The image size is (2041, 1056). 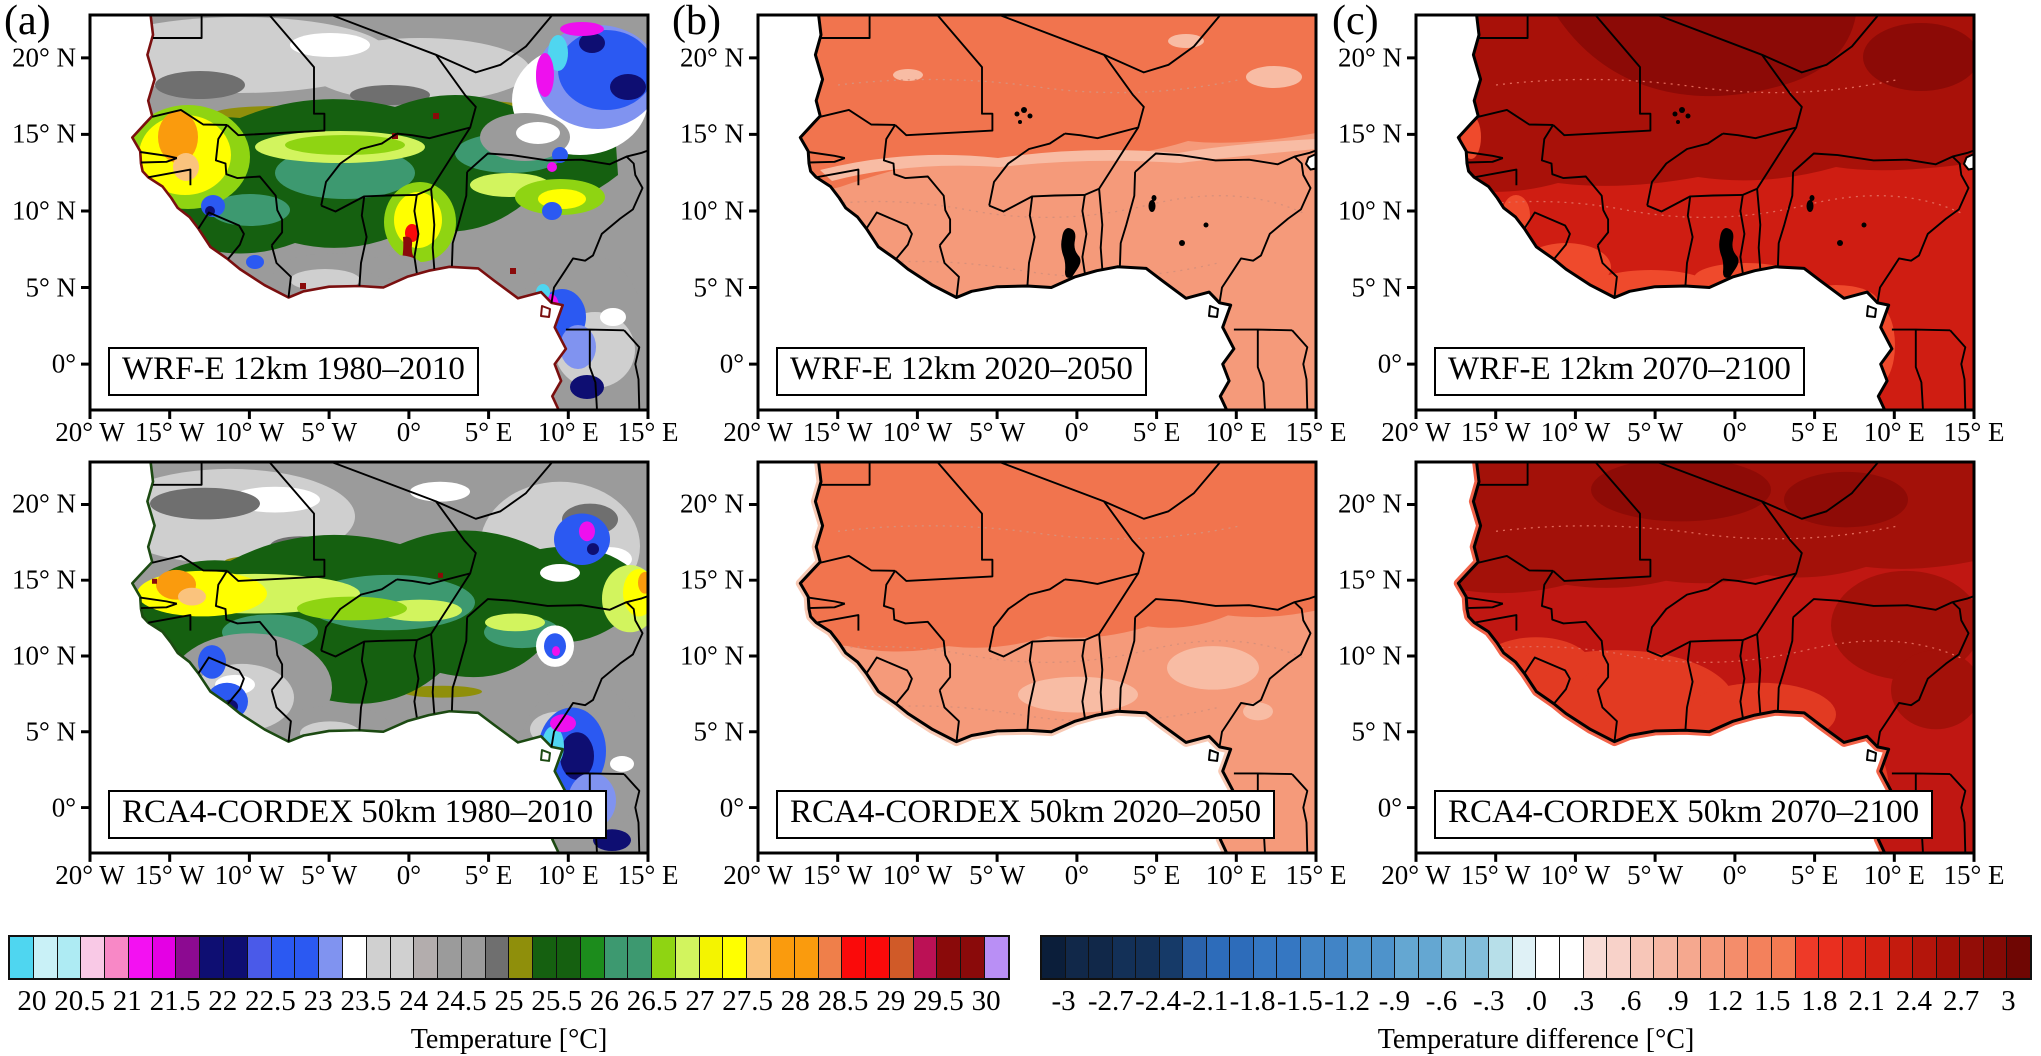 What do you see at coordinates (1032, 663) in the screenshot?
I see `map-rca-mid-difference` at bounding box center [1032, 663].